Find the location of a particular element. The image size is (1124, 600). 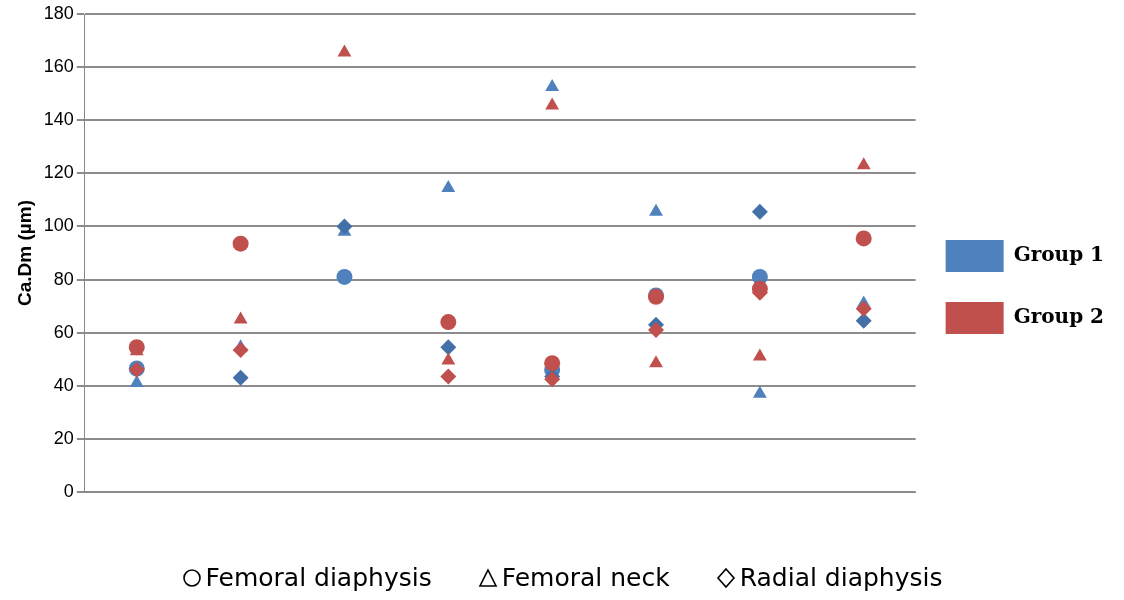

y-tick-label: 120 is located at coordinates (58, 172).